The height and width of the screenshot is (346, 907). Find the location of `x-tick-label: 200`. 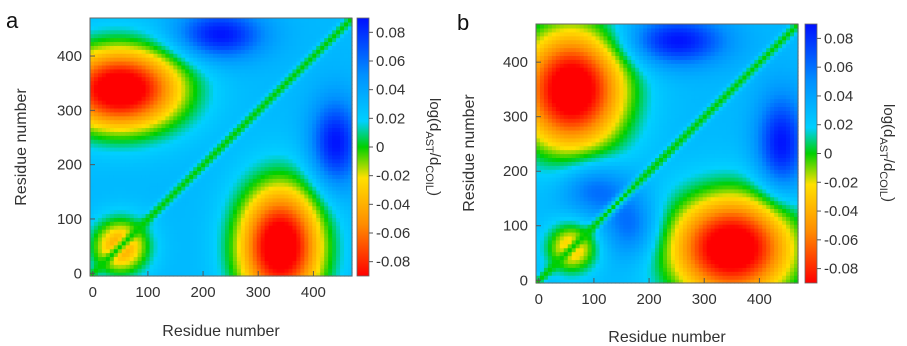

x-tick-label: 200 is located at coordinates (203, 292).